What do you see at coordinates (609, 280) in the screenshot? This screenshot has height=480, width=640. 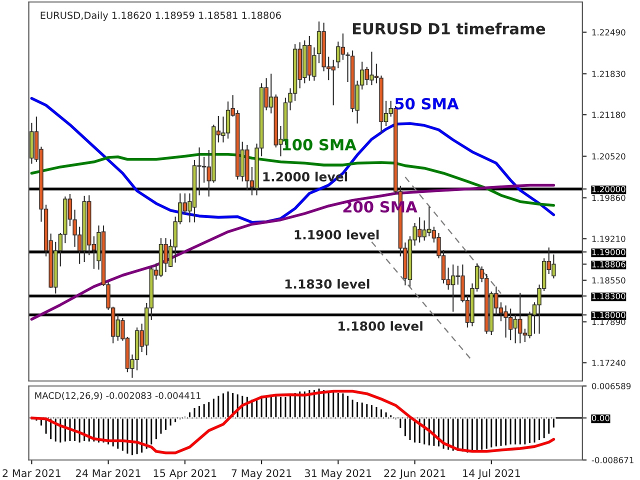 I see `y-tick-label: 1.18550` at bounding box center [609, 280].